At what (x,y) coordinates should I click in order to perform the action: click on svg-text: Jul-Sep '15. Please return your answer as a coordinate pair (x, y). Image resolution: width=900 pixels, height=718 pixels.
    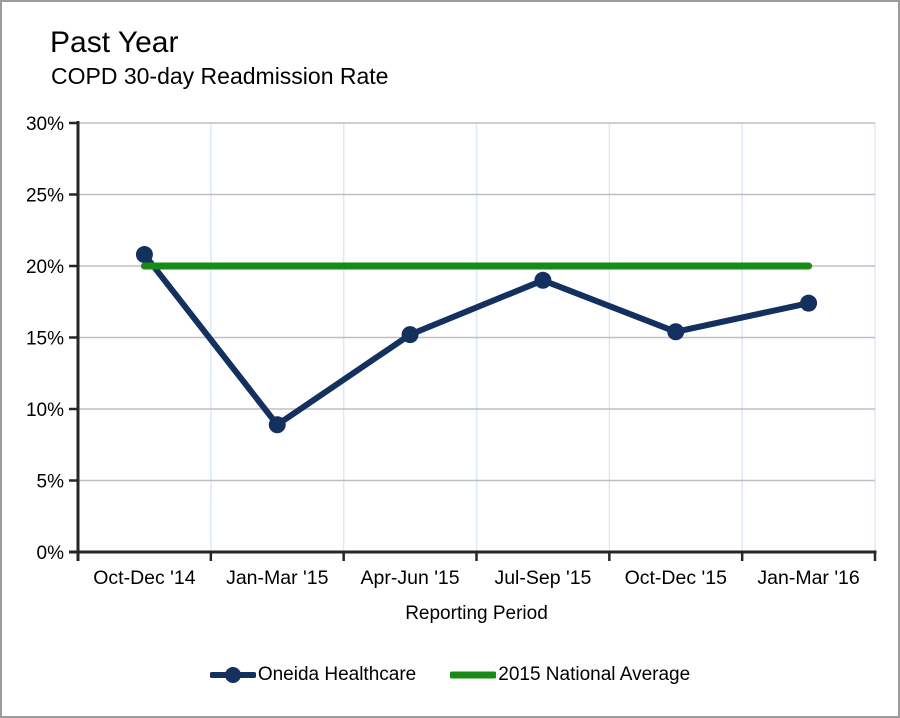
    Looking at the image, I should click on (542, 578).